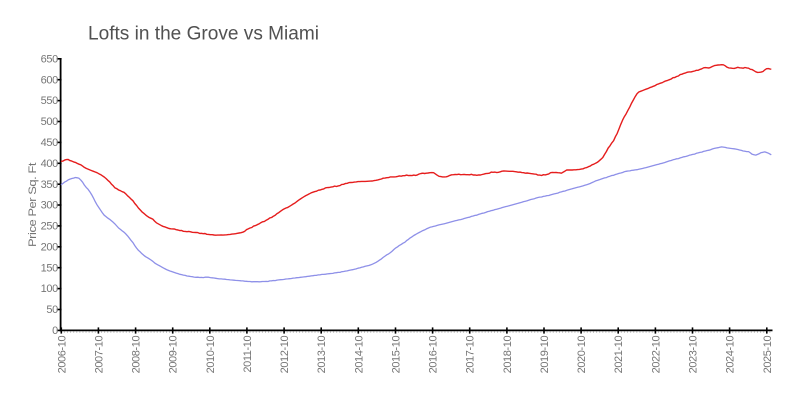 This screenshot has height=400, width=800. I want to click on svg-text: 500, so click(49, 122).